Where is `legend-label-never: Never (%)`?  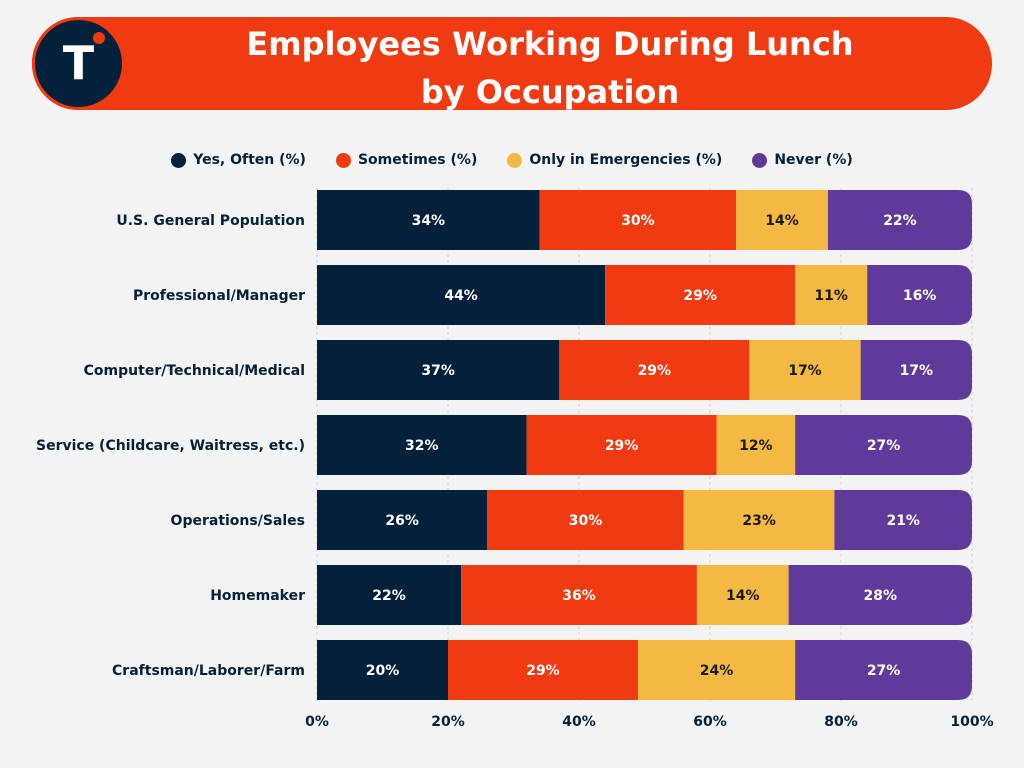
legend-label-never: Never (%) is located at coordinates (813, 160).